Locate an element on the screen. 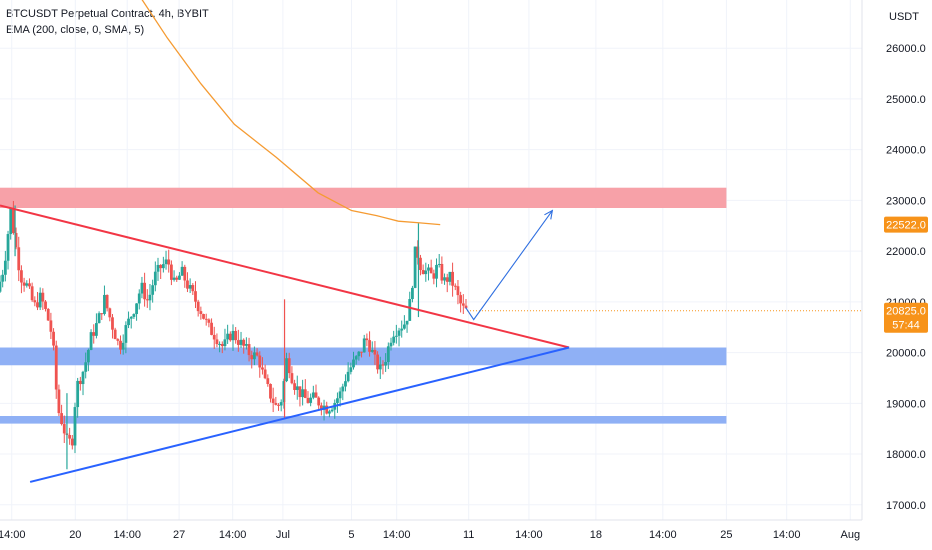 This screenshot has width=932, height=550. y-tick-label: 17000.0 is located at coordinates (906, 506).